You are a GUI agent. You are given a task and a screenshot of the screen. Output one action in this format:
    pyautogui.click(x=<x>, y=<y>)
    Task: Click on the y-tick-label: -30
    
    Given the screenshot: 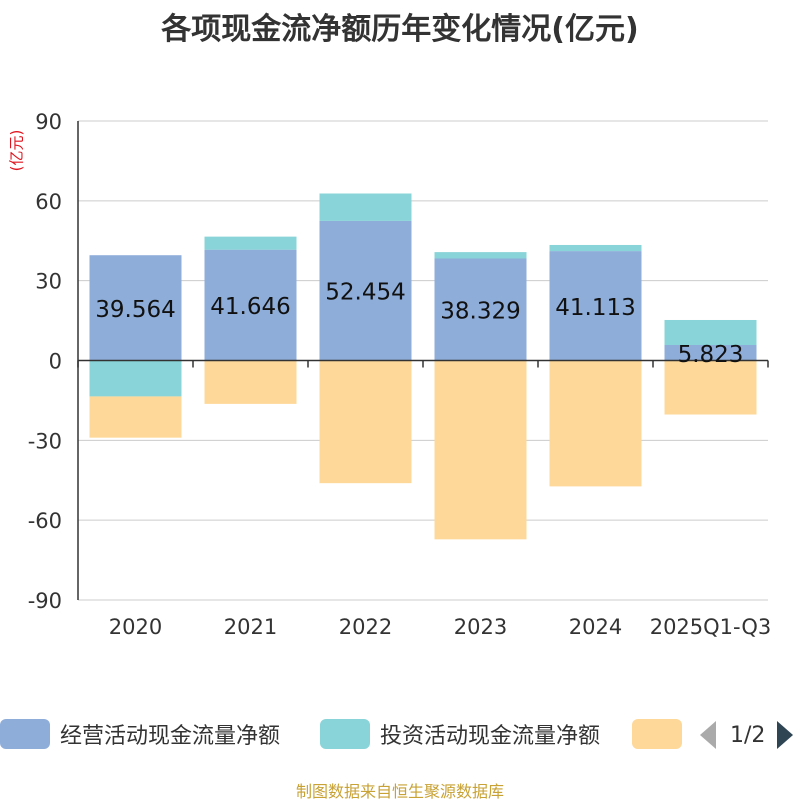 What is the action you would take?
    pyautogui.click(x=45, y=441)
    